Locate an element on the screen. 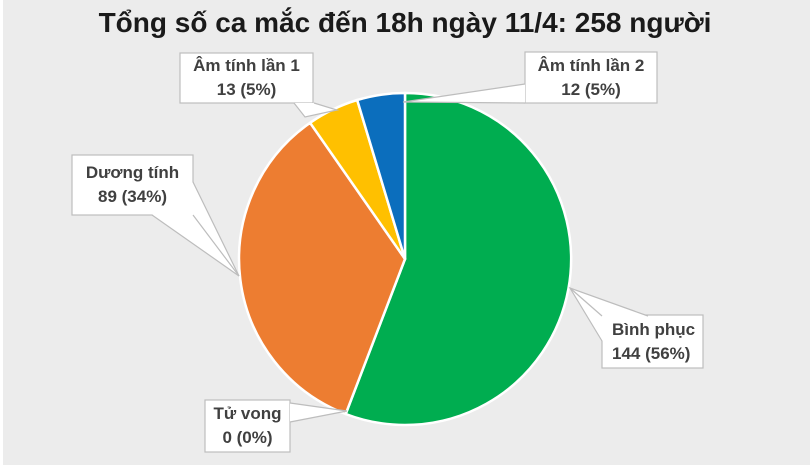  callout-duong-tinh-label: Dương tính is located at coordinates (132, 172).